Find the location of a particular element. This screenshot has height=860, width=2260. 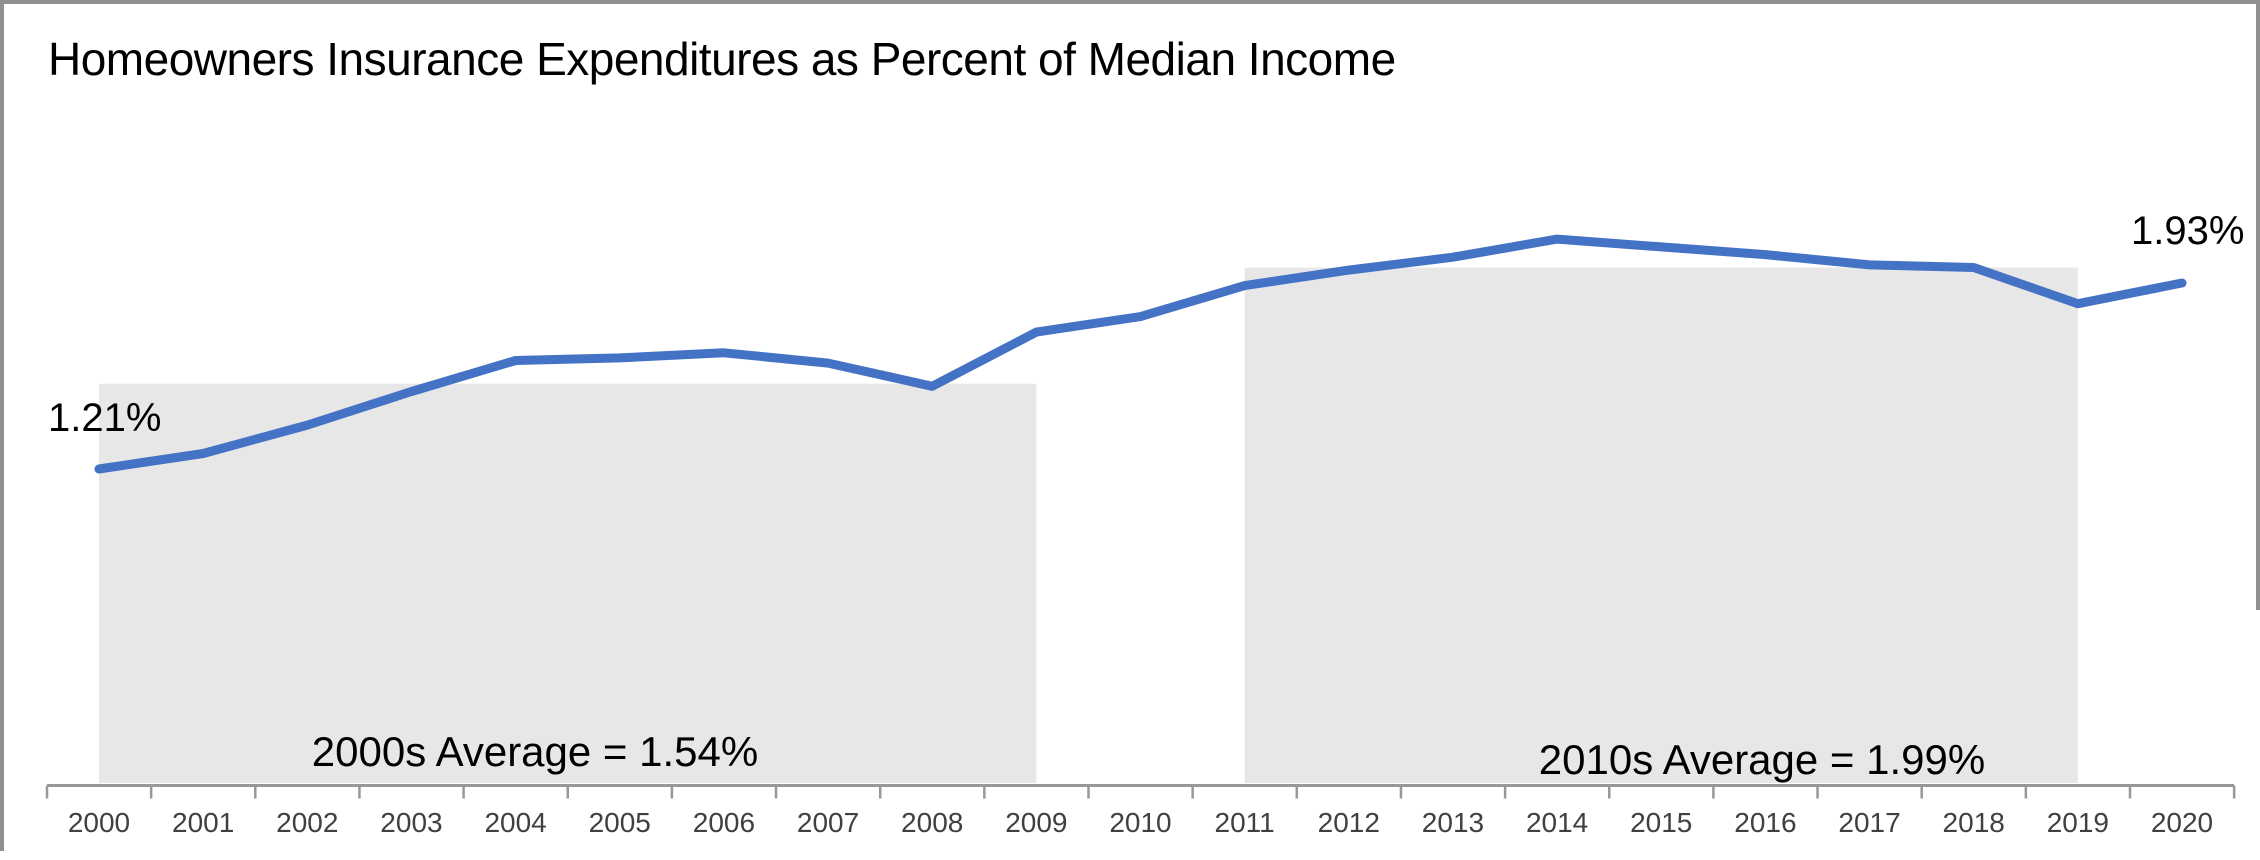

x-axis-label-2004: 2004 is located at coordinates (515, 822).